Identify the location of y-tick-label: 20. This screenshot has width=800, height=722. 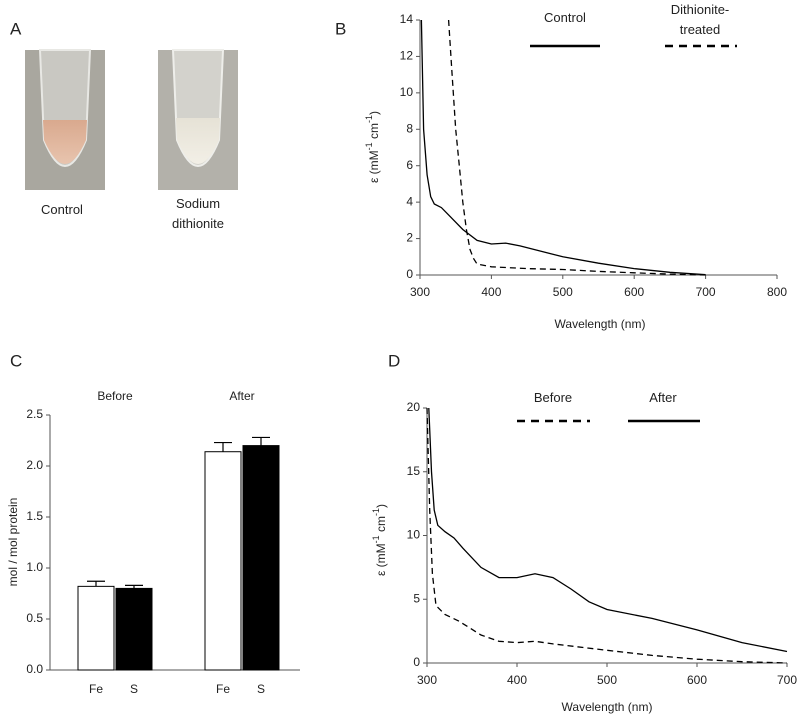
(414, 407).